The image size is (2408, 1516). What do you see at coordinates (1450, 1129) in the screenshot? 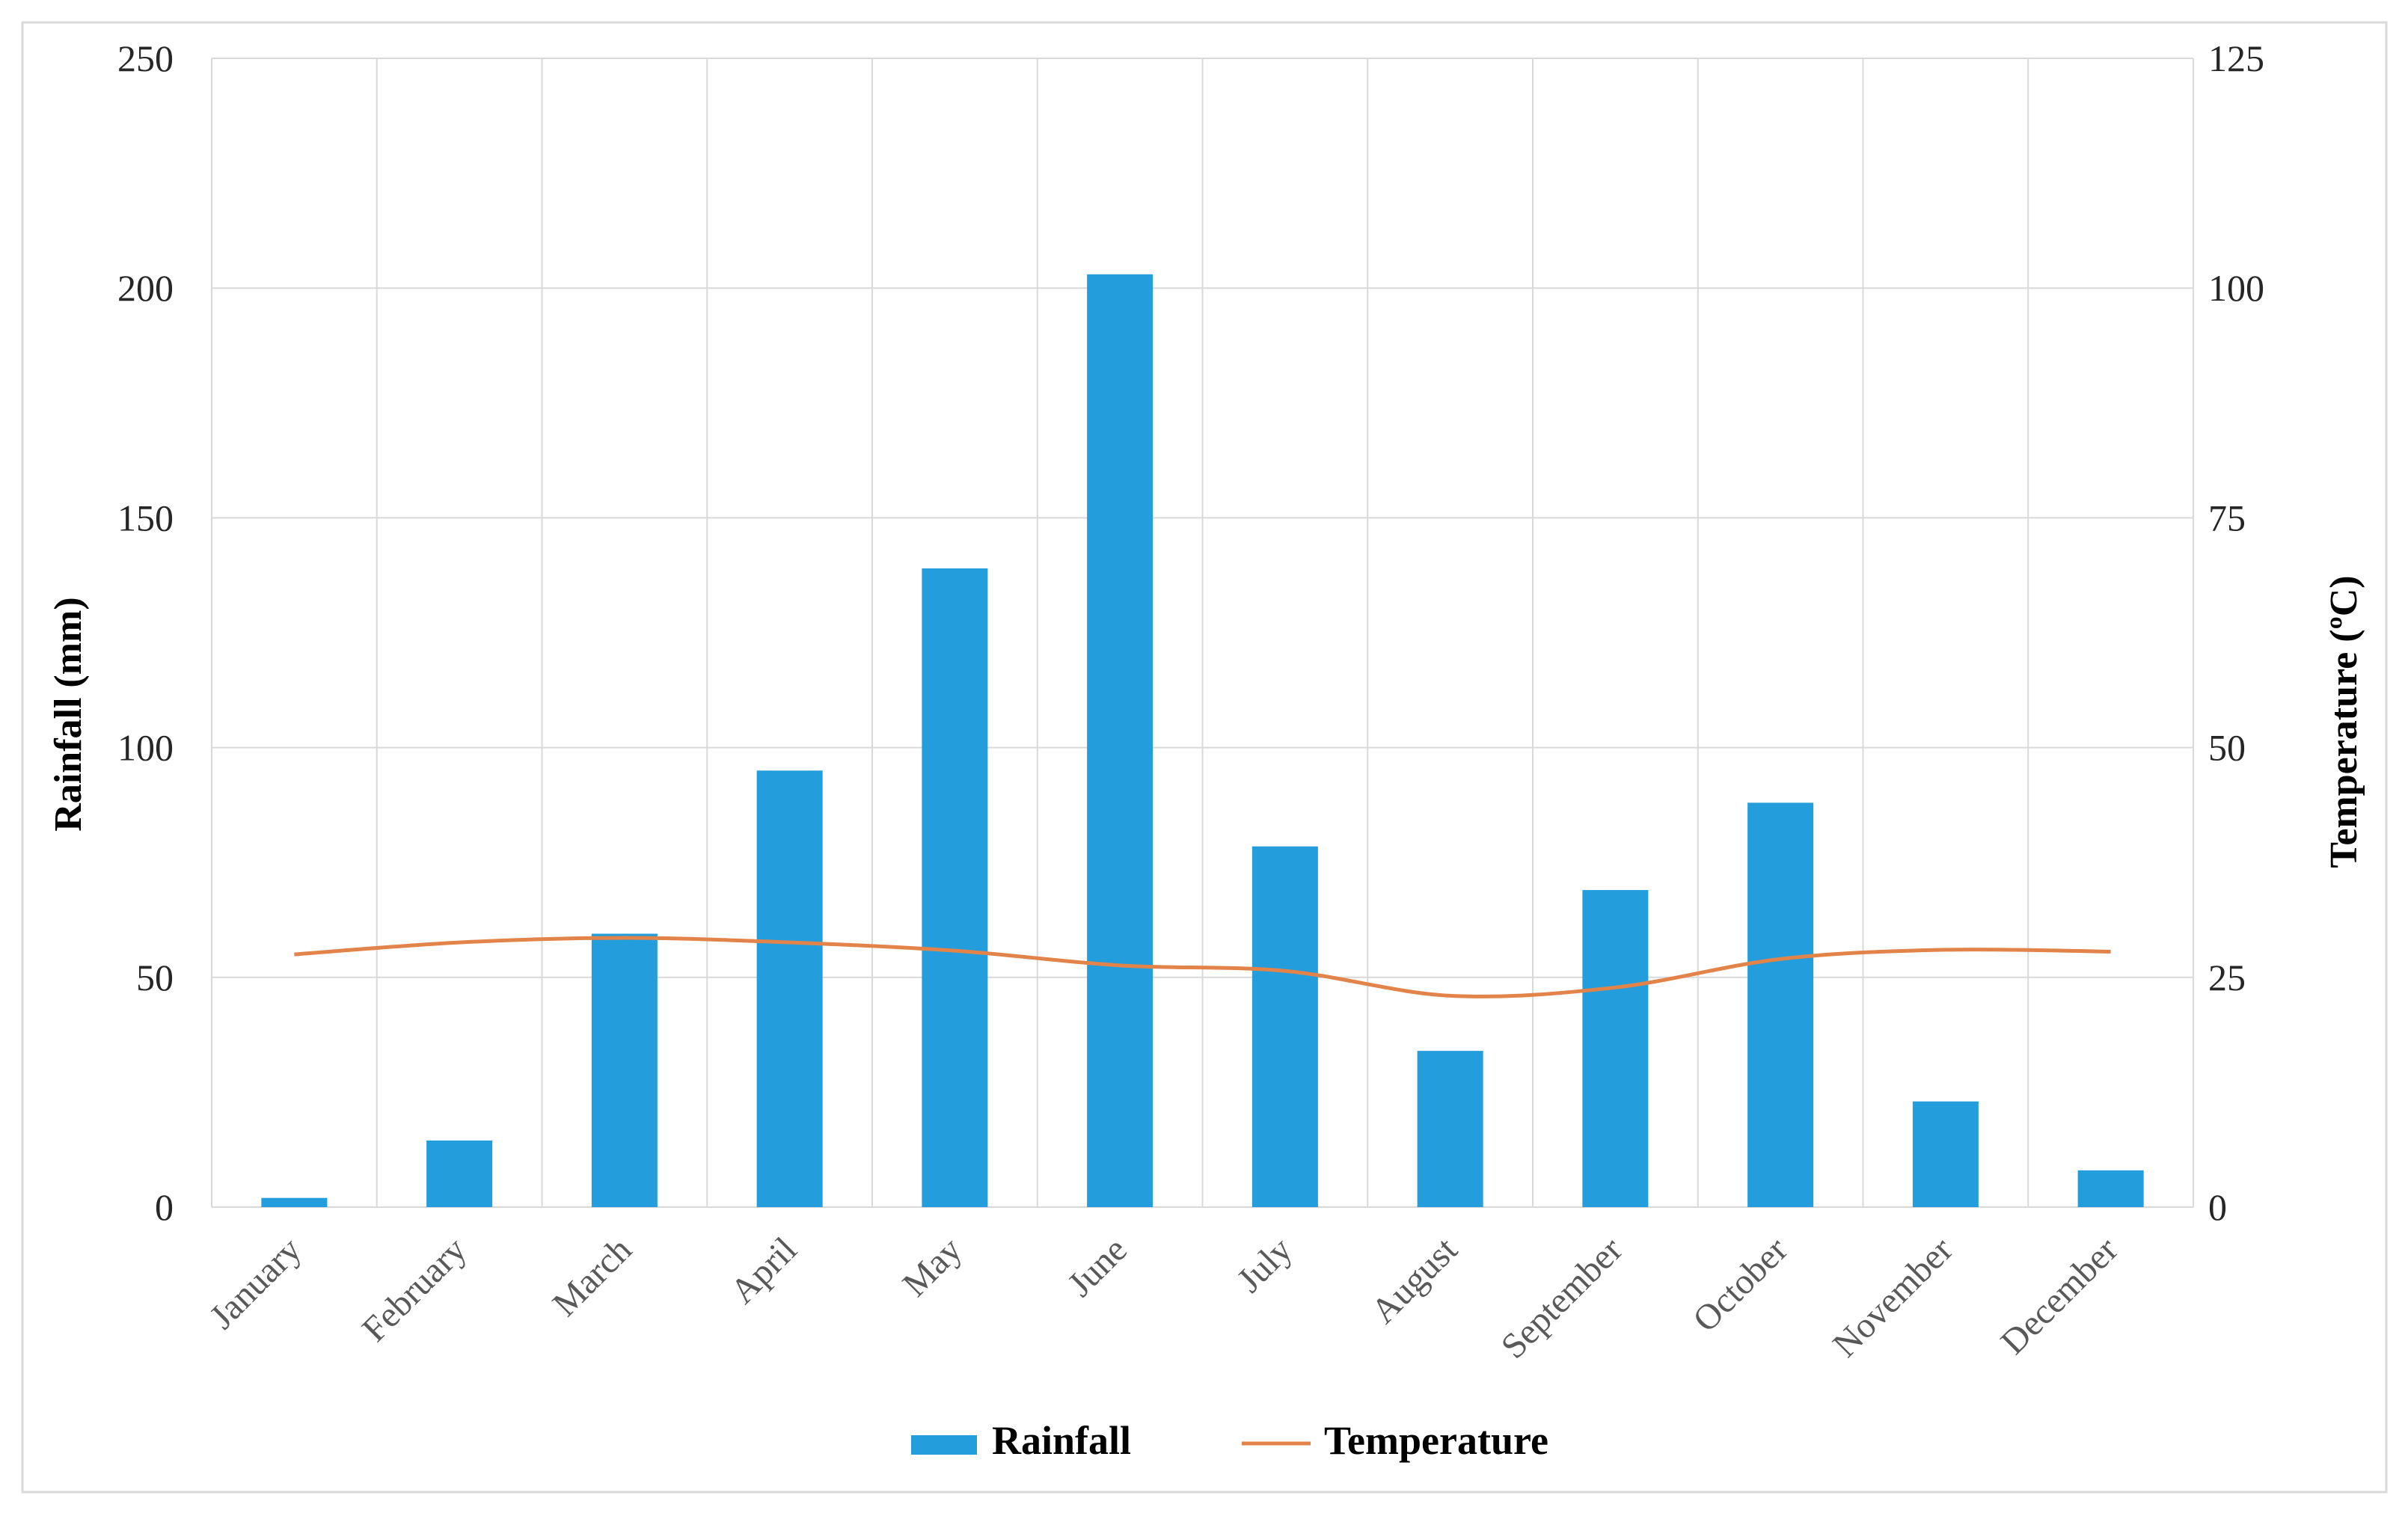
I see `bar-august` at bounding box center [1450, 1129].